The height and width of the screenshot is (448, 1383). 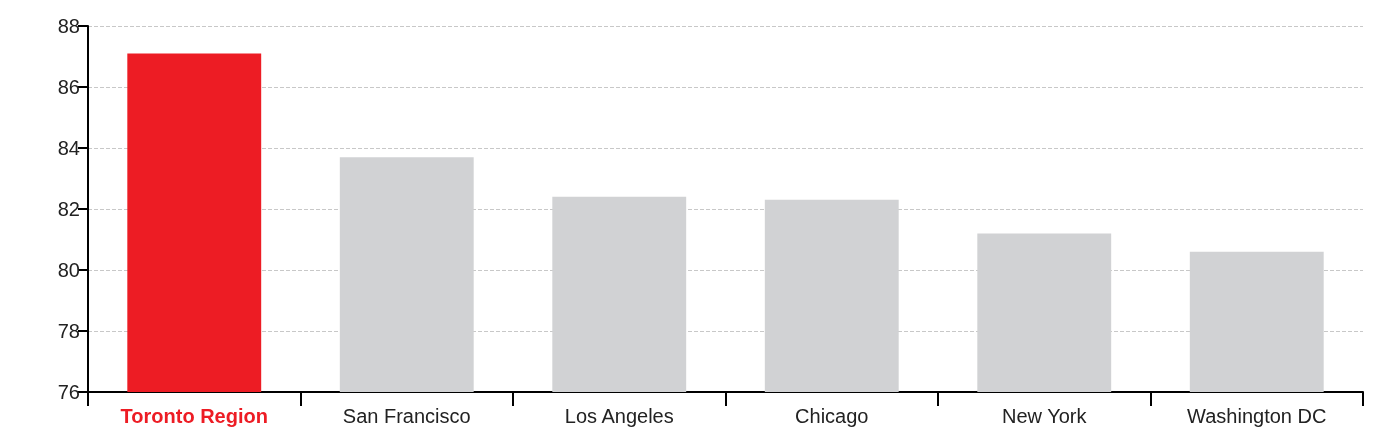 I want to click on x-tick-label: Los Angeles, so click(x=619, y=416).